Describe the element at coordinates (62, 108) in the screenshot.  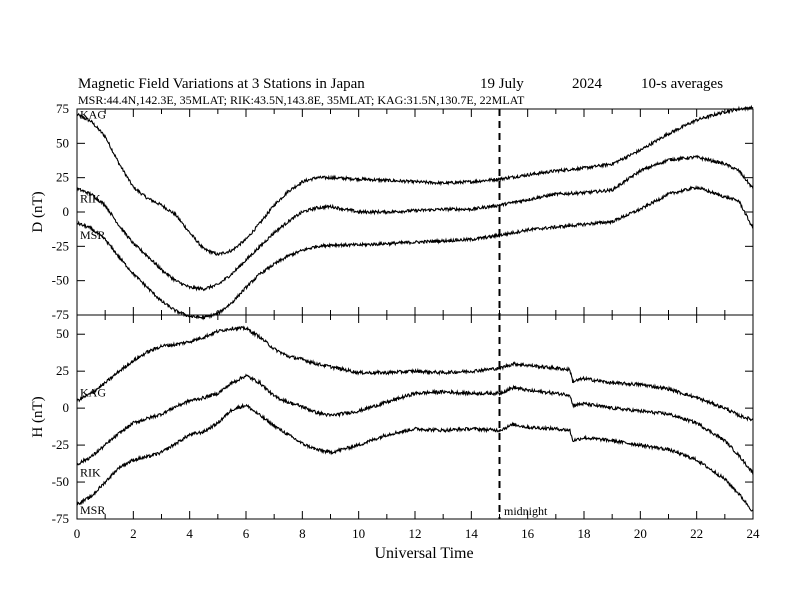
I see `y-tick-label: 75` at that location.